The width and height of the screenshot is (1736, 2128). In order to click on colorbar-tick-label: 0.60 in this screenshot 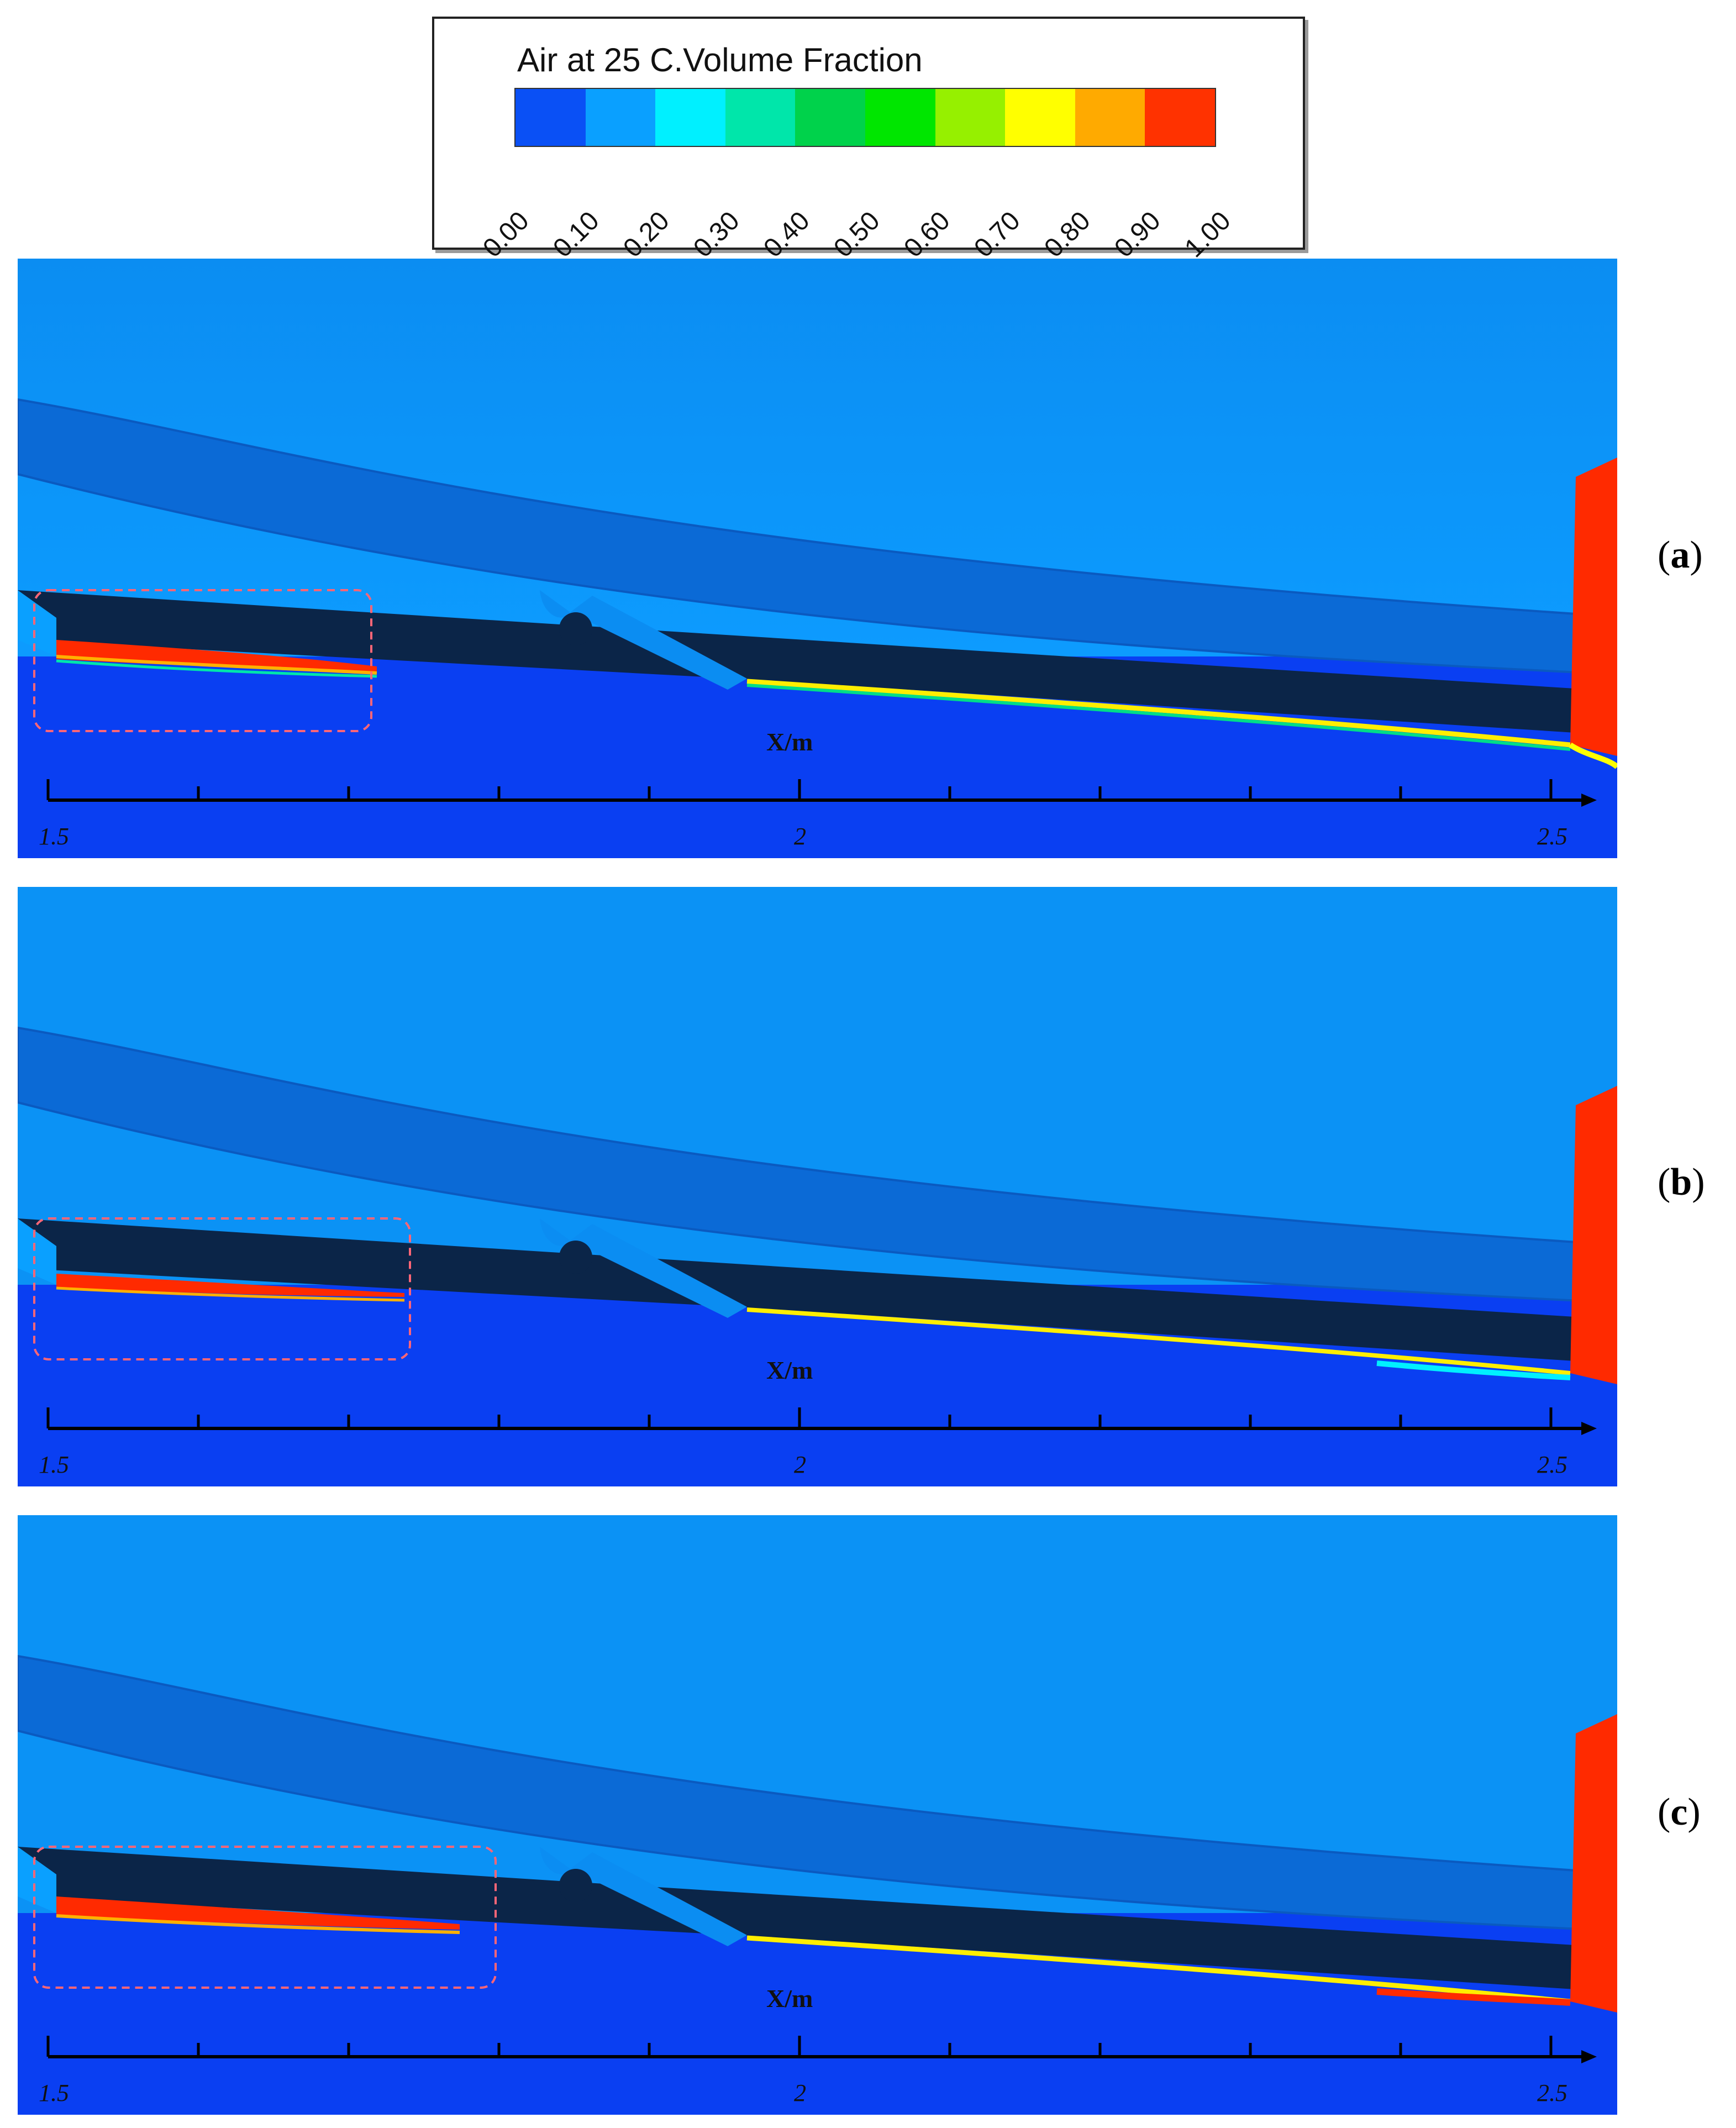, I will do `click(927, 235)`.